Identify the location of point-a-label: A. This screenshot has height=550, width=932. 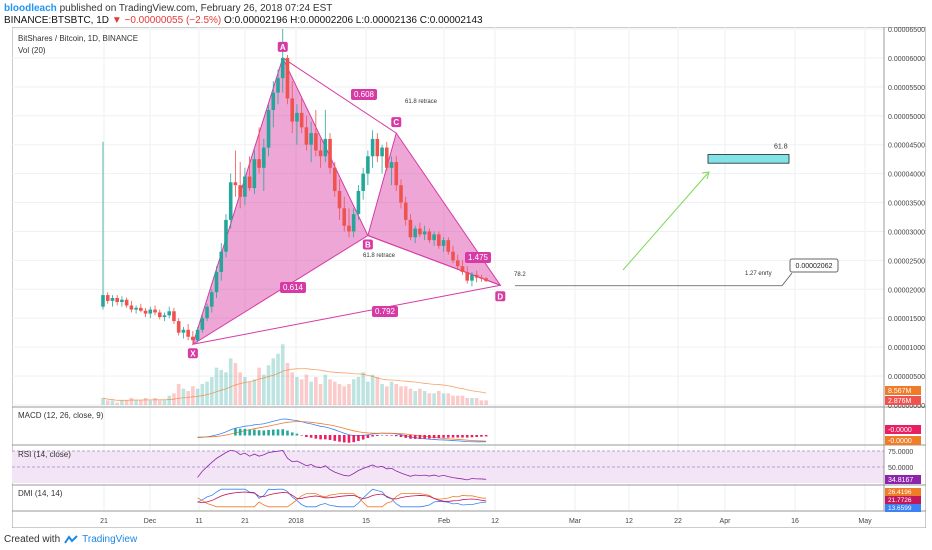
(283, 47).